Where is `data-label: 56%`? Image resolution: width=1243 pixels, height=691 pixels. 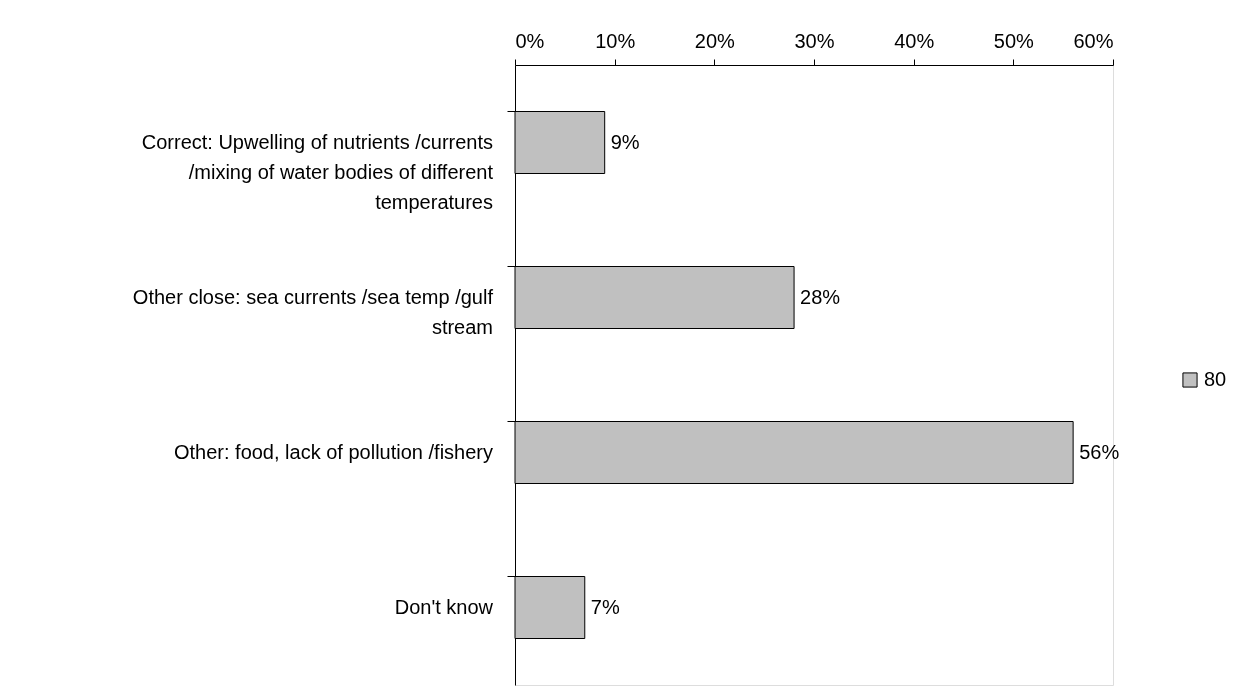 data-label: 56% is located at coordinates (1099, 451).